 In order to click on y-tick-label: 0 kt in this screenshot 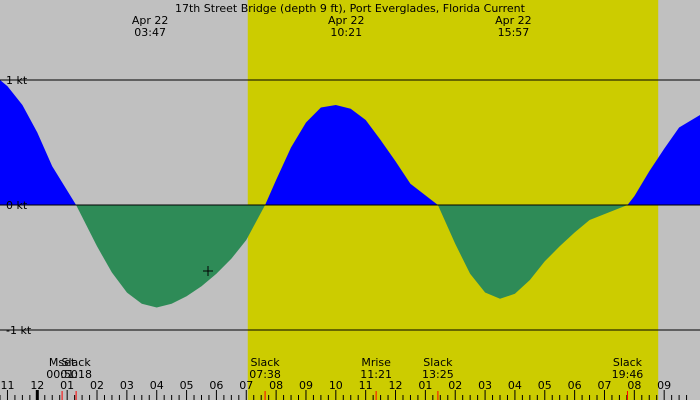, I will do `click(17, 205)`.